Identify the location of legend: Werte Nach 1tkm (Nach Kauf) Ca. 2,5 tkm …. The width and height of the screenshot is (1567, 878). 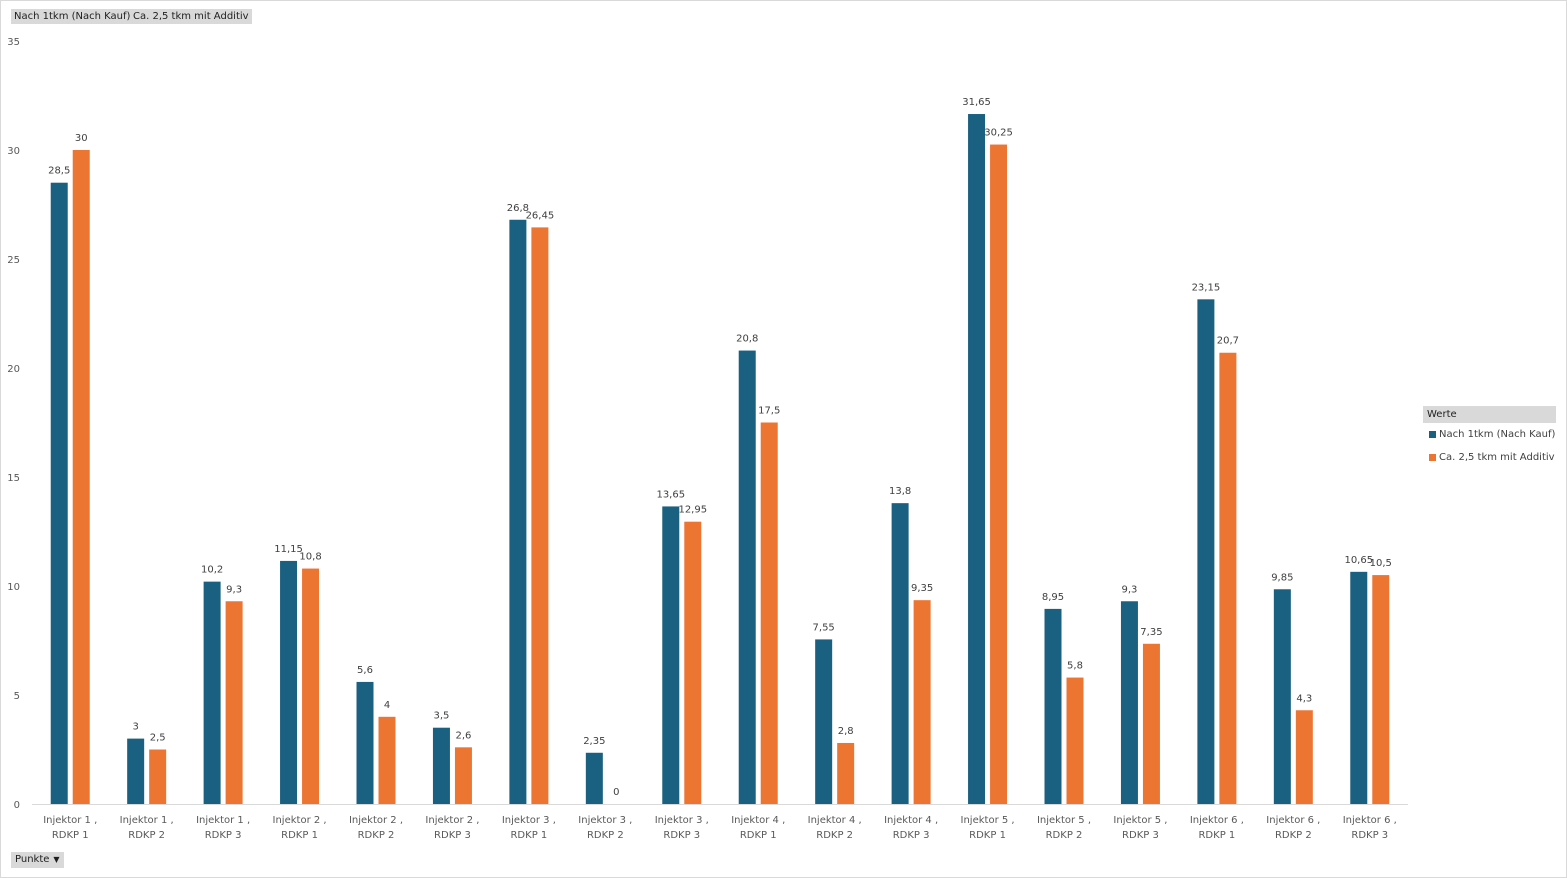
(1489, 437).